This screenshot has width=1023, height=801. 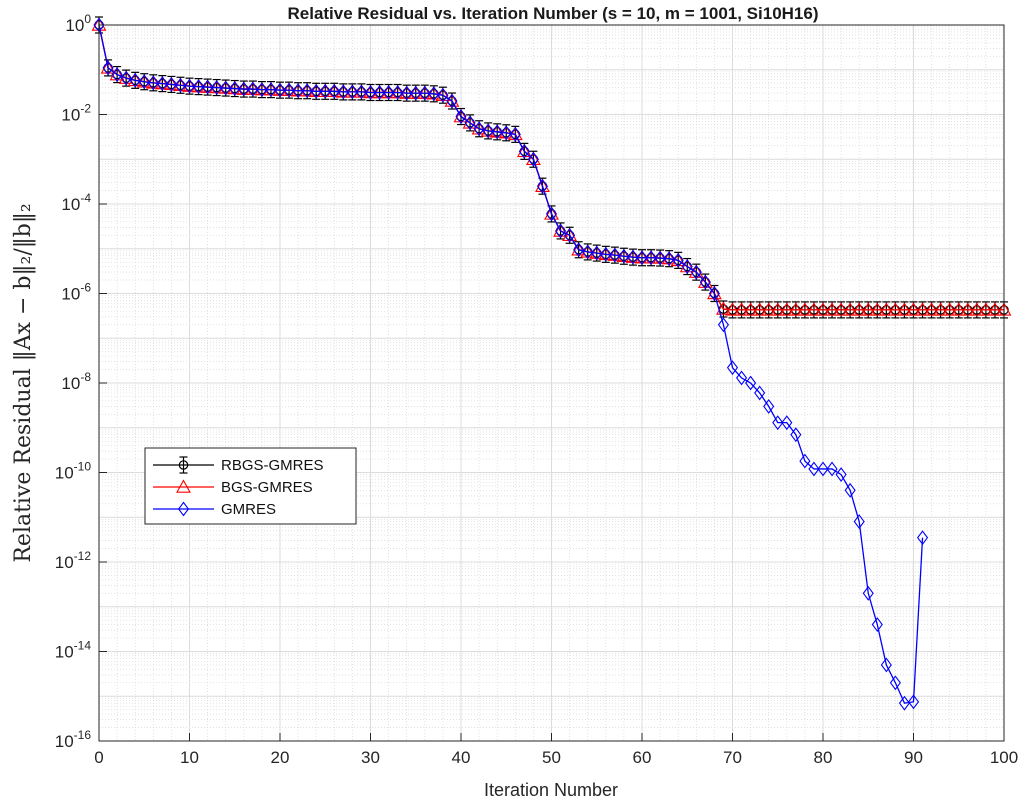 I want to click on x-tick-label: 40, so click(x=461, y=757).